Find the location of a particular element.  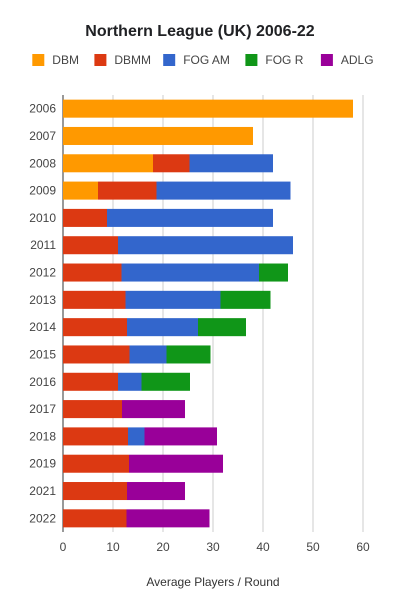

y-tick-label: 2010 is located at coordinates (42, 218).